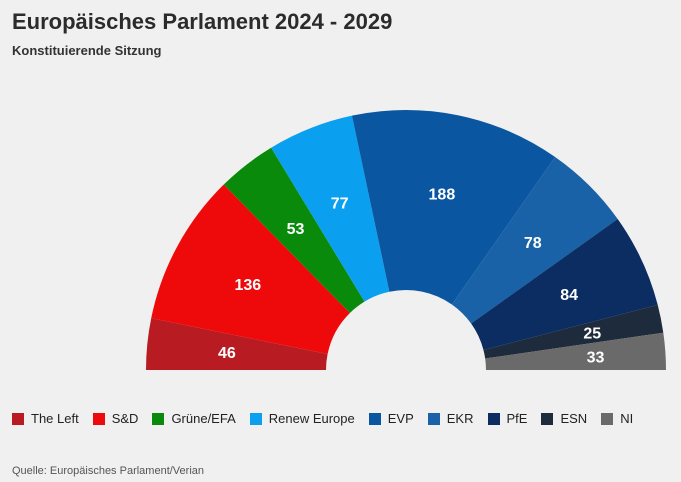 Image resolution: width=681 pixels, height=482 pixels. What do you see at coordinates (340, 204) in the screenshot?
I see `label-renew-europe: 77` at bounding box center [340, 204].